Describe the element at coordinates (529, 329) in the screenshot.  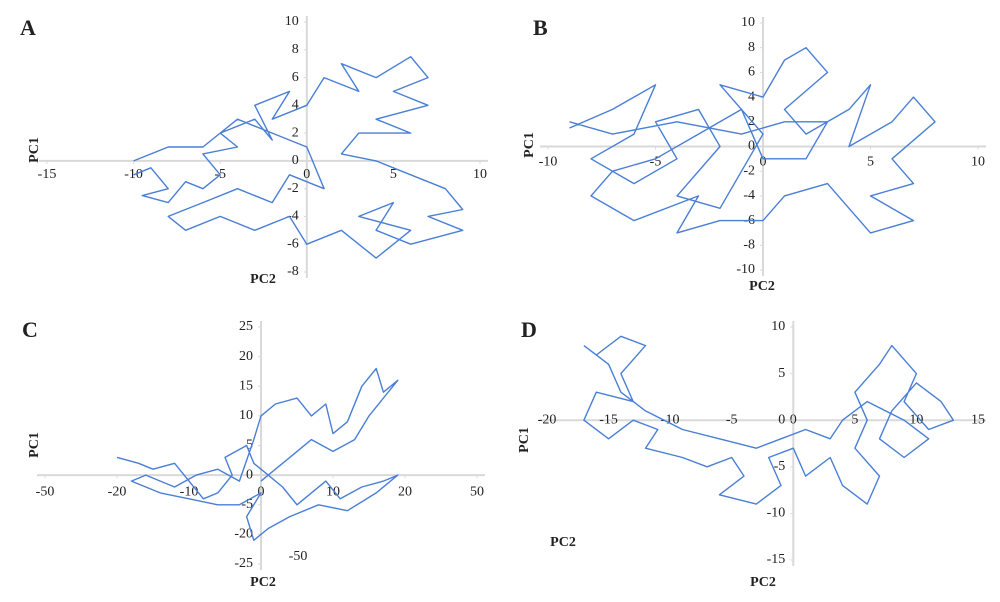
I see `panel-label: D` at that location.